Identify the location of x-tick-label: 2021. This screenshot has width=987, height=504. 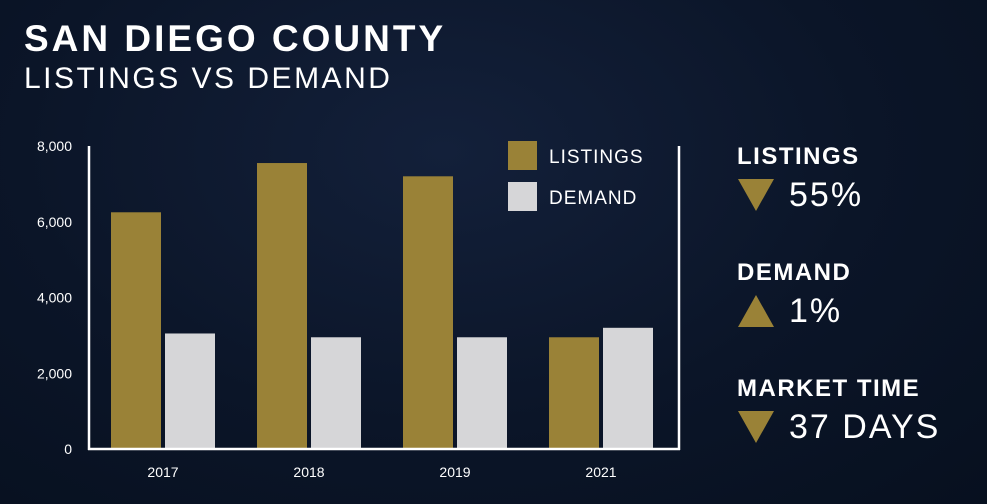
(600, 472).